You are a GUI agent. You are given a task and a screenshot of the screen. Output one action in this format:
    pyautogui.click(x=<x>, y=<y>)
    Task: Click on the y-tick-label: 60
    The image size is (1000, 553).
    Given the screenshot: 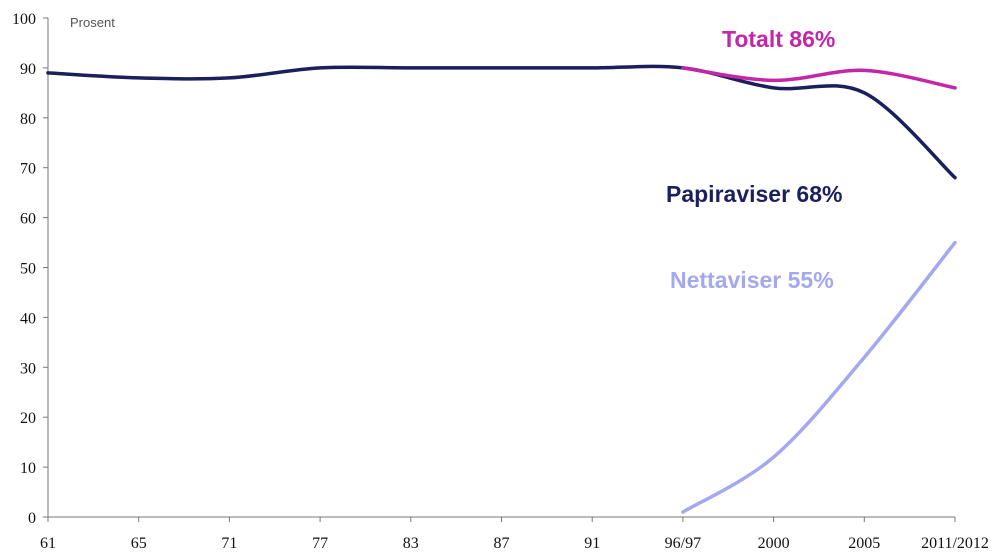 What is the action you would take?
    pyautogui.click(x=28, y=219)
    